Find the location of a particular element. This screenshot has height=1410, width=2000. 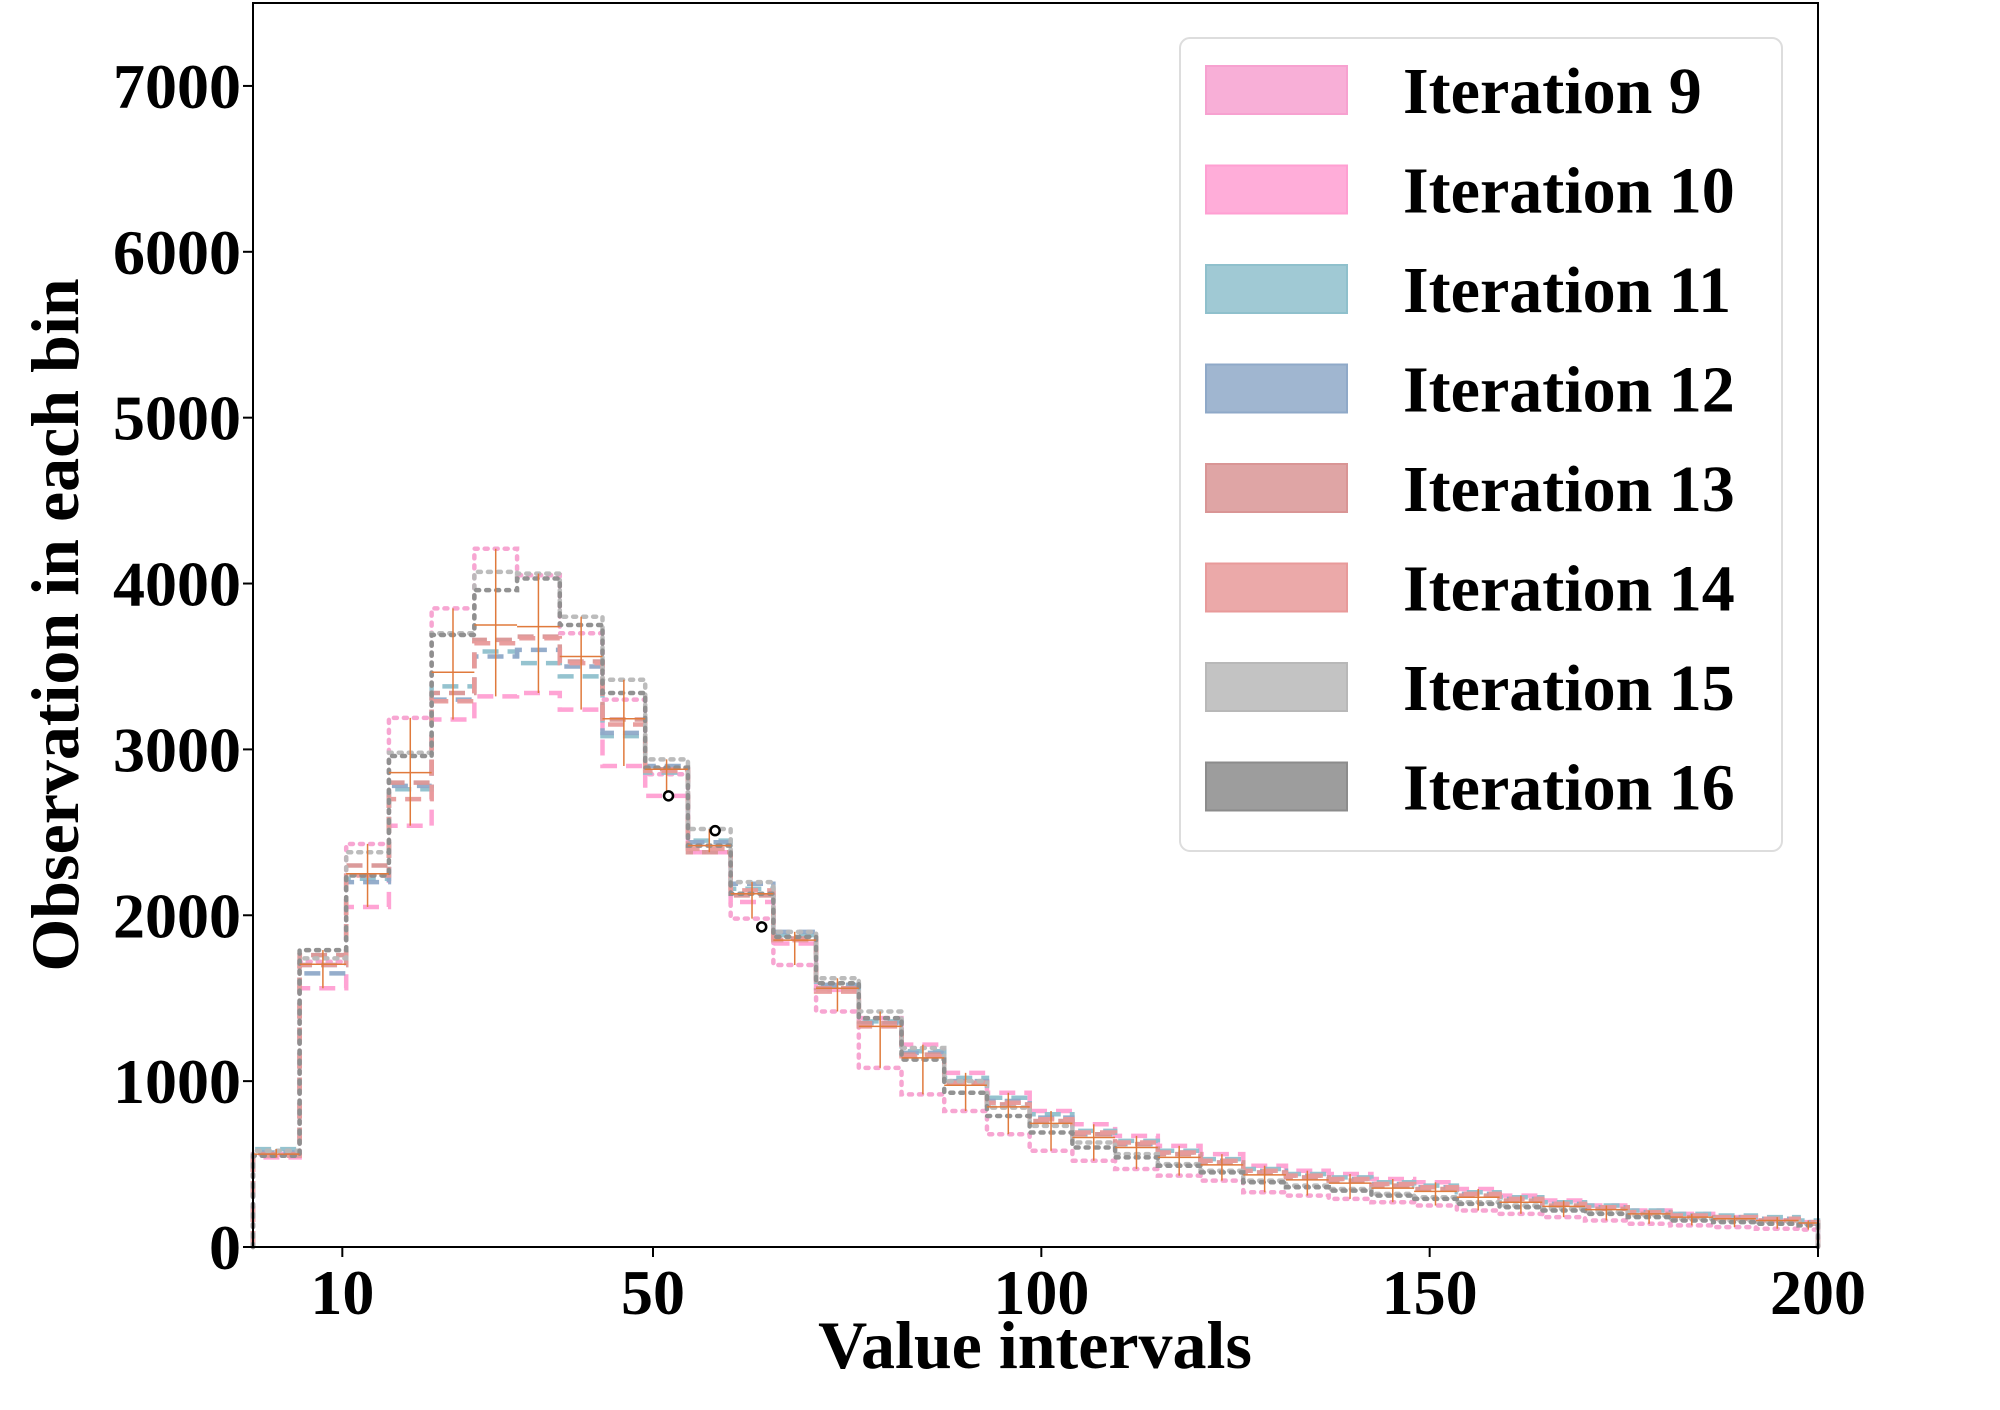

y-tick-label: 7000 is located at coordinates (177, 86).